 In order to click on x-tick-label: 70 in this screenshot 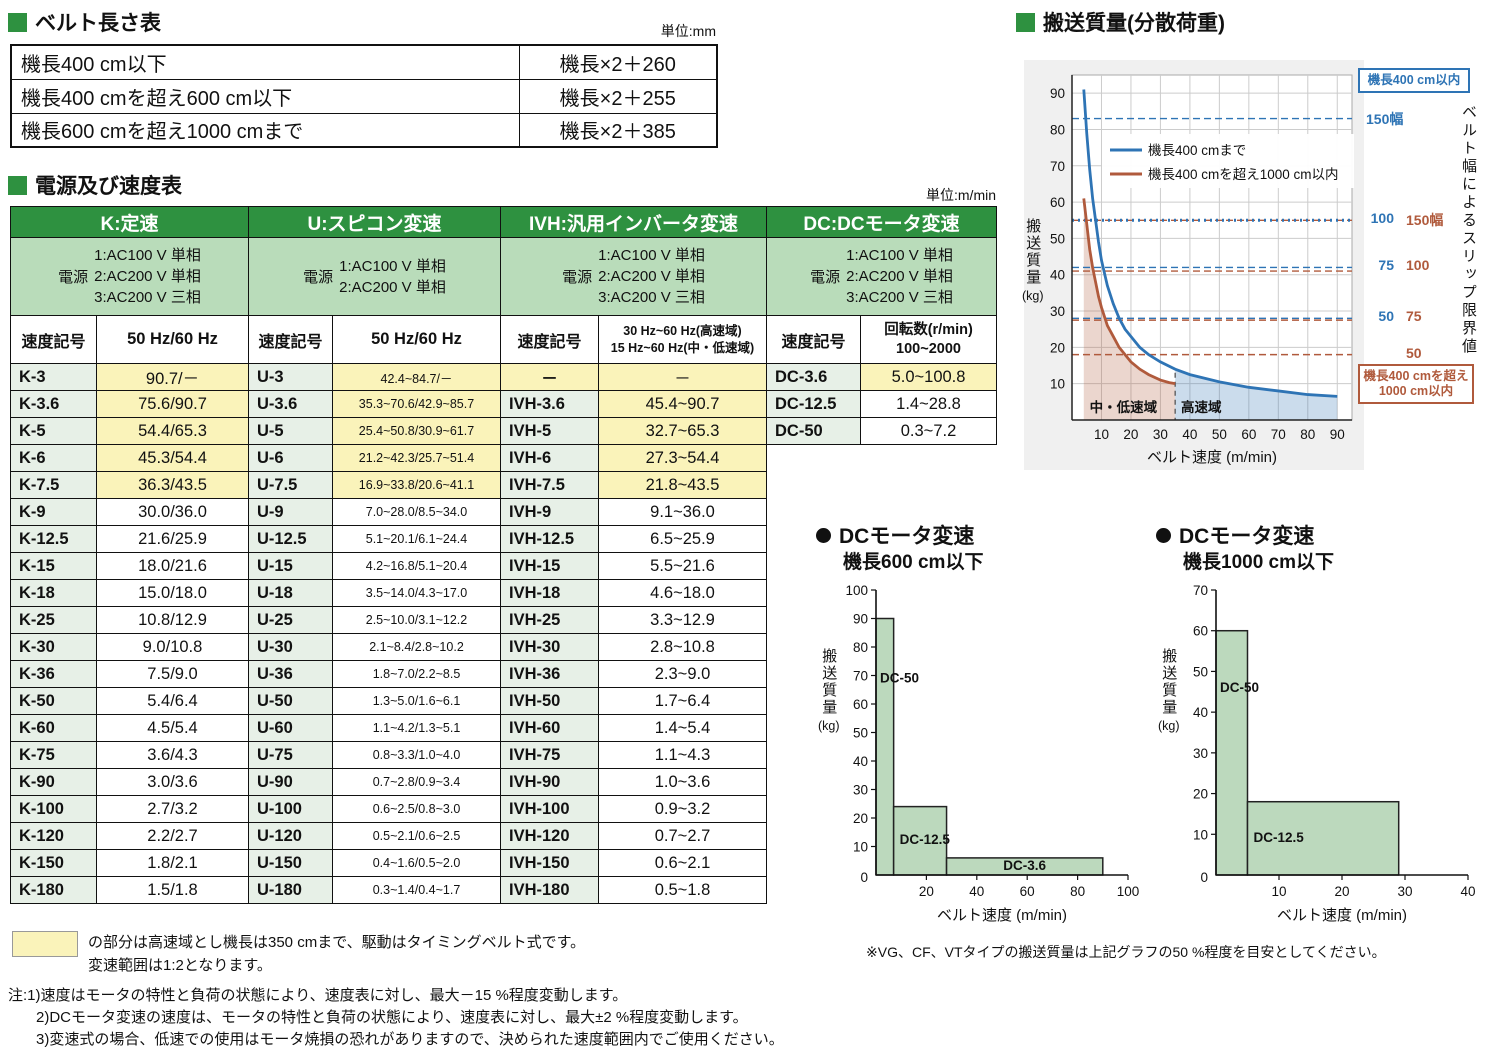, I will do `click(1278, 434)`.